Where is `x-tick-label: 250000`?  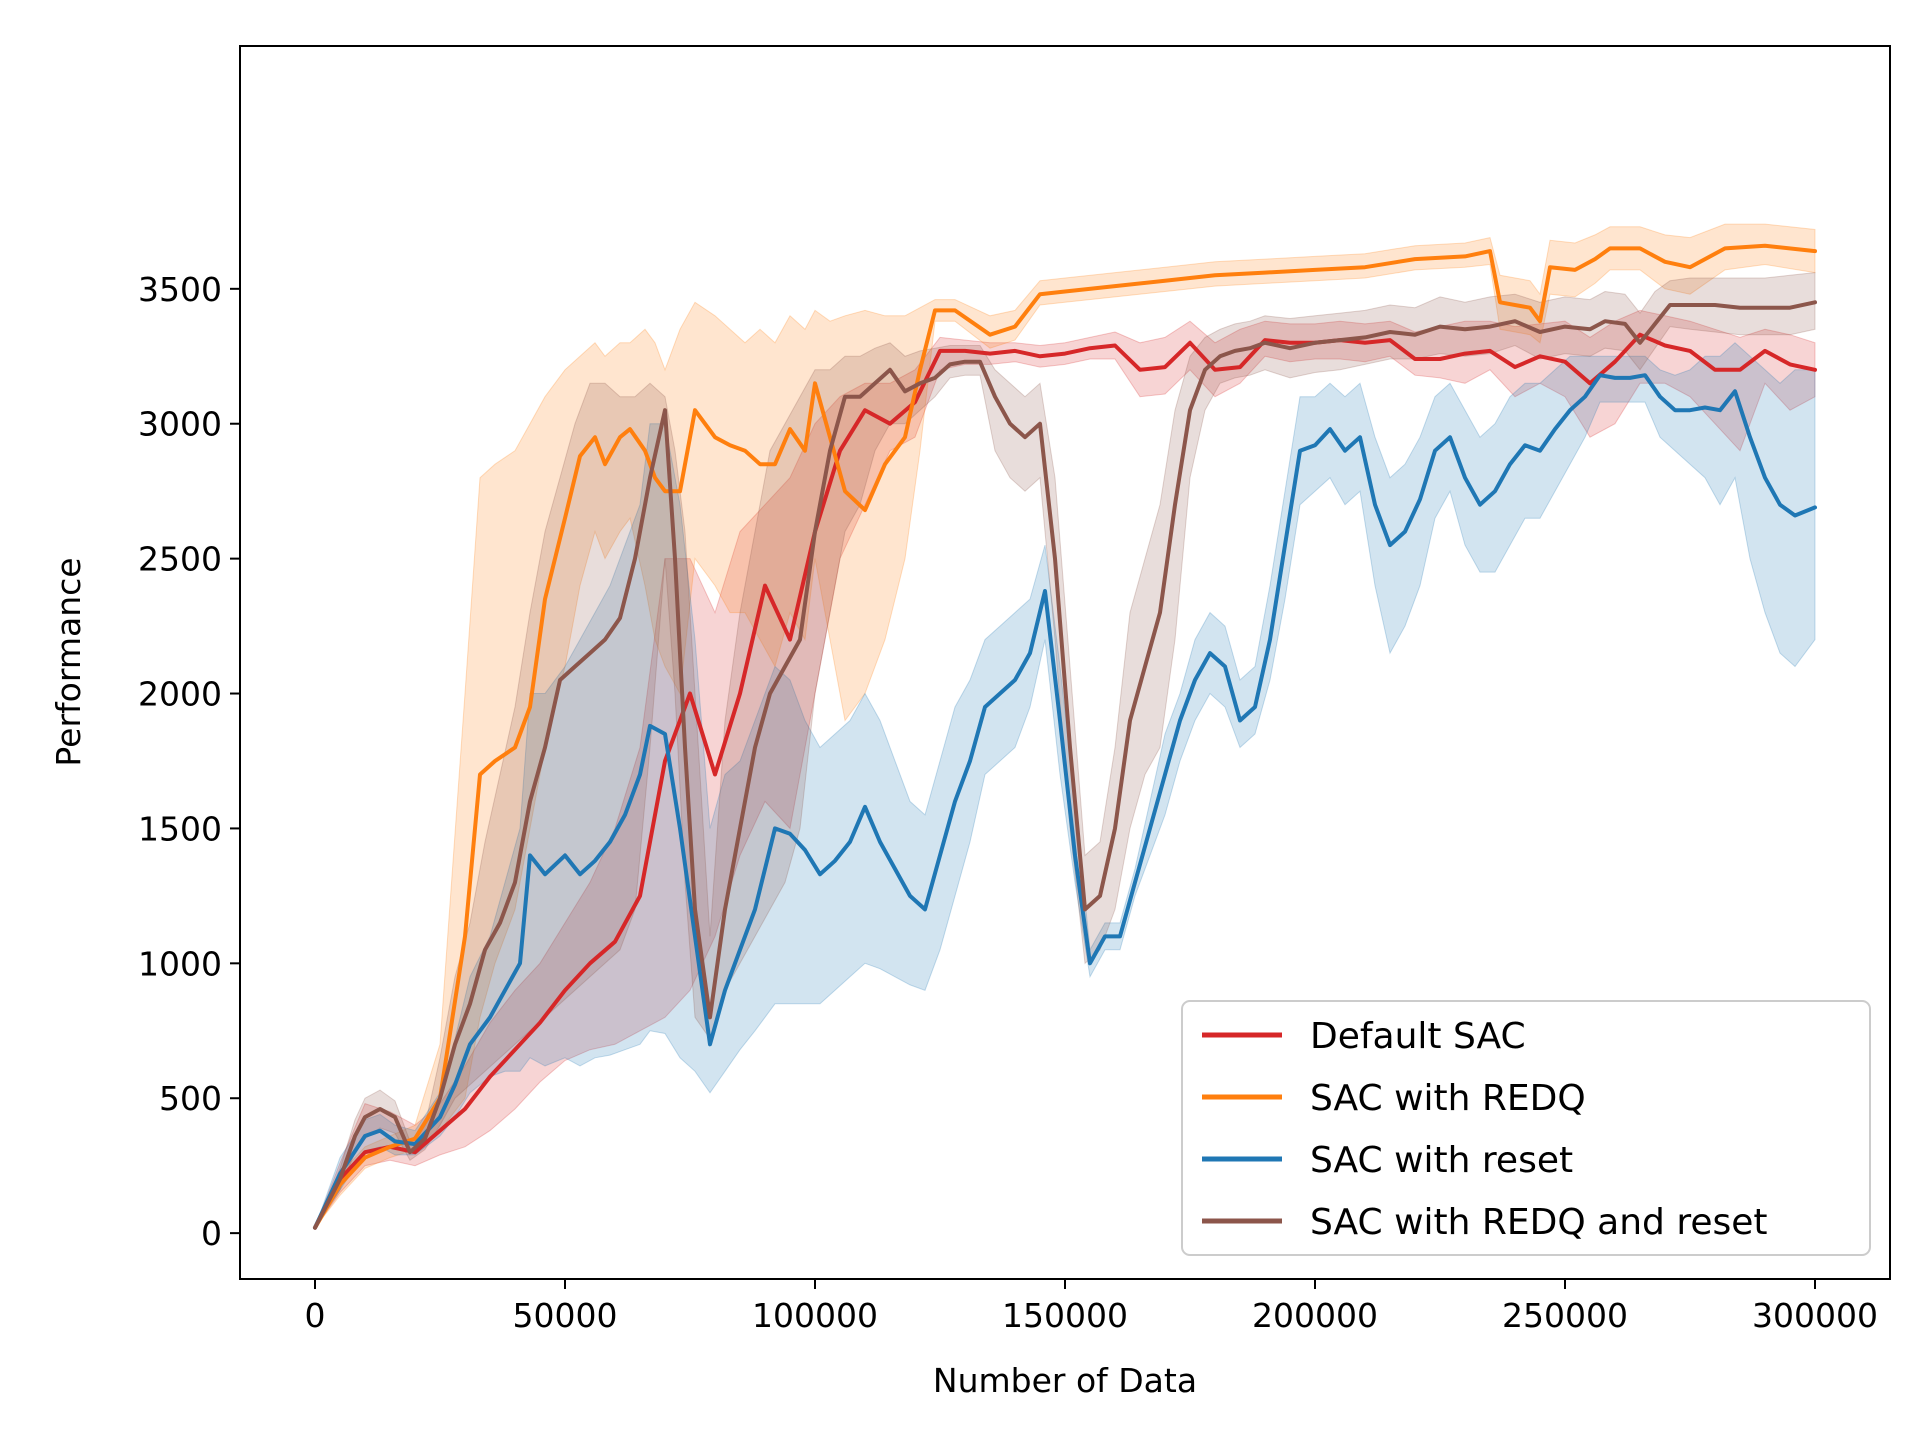
x-tick-label: 250000 is located at coordinates (1565, 1315).